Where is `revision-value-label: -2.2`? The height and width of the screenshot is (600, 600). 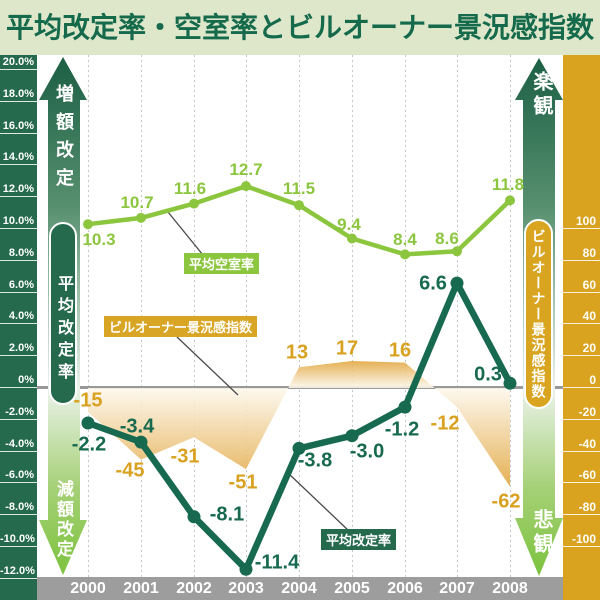 revision-value-label: -2.2 is located at coordinates (89, 444).